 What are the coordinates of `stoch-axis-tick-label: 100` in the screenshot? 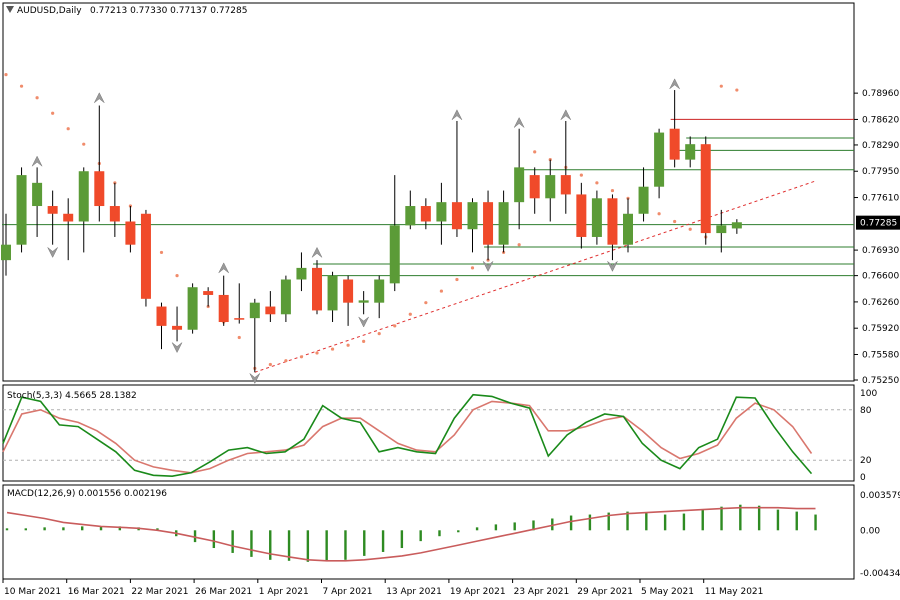 It's located at (868, 394).